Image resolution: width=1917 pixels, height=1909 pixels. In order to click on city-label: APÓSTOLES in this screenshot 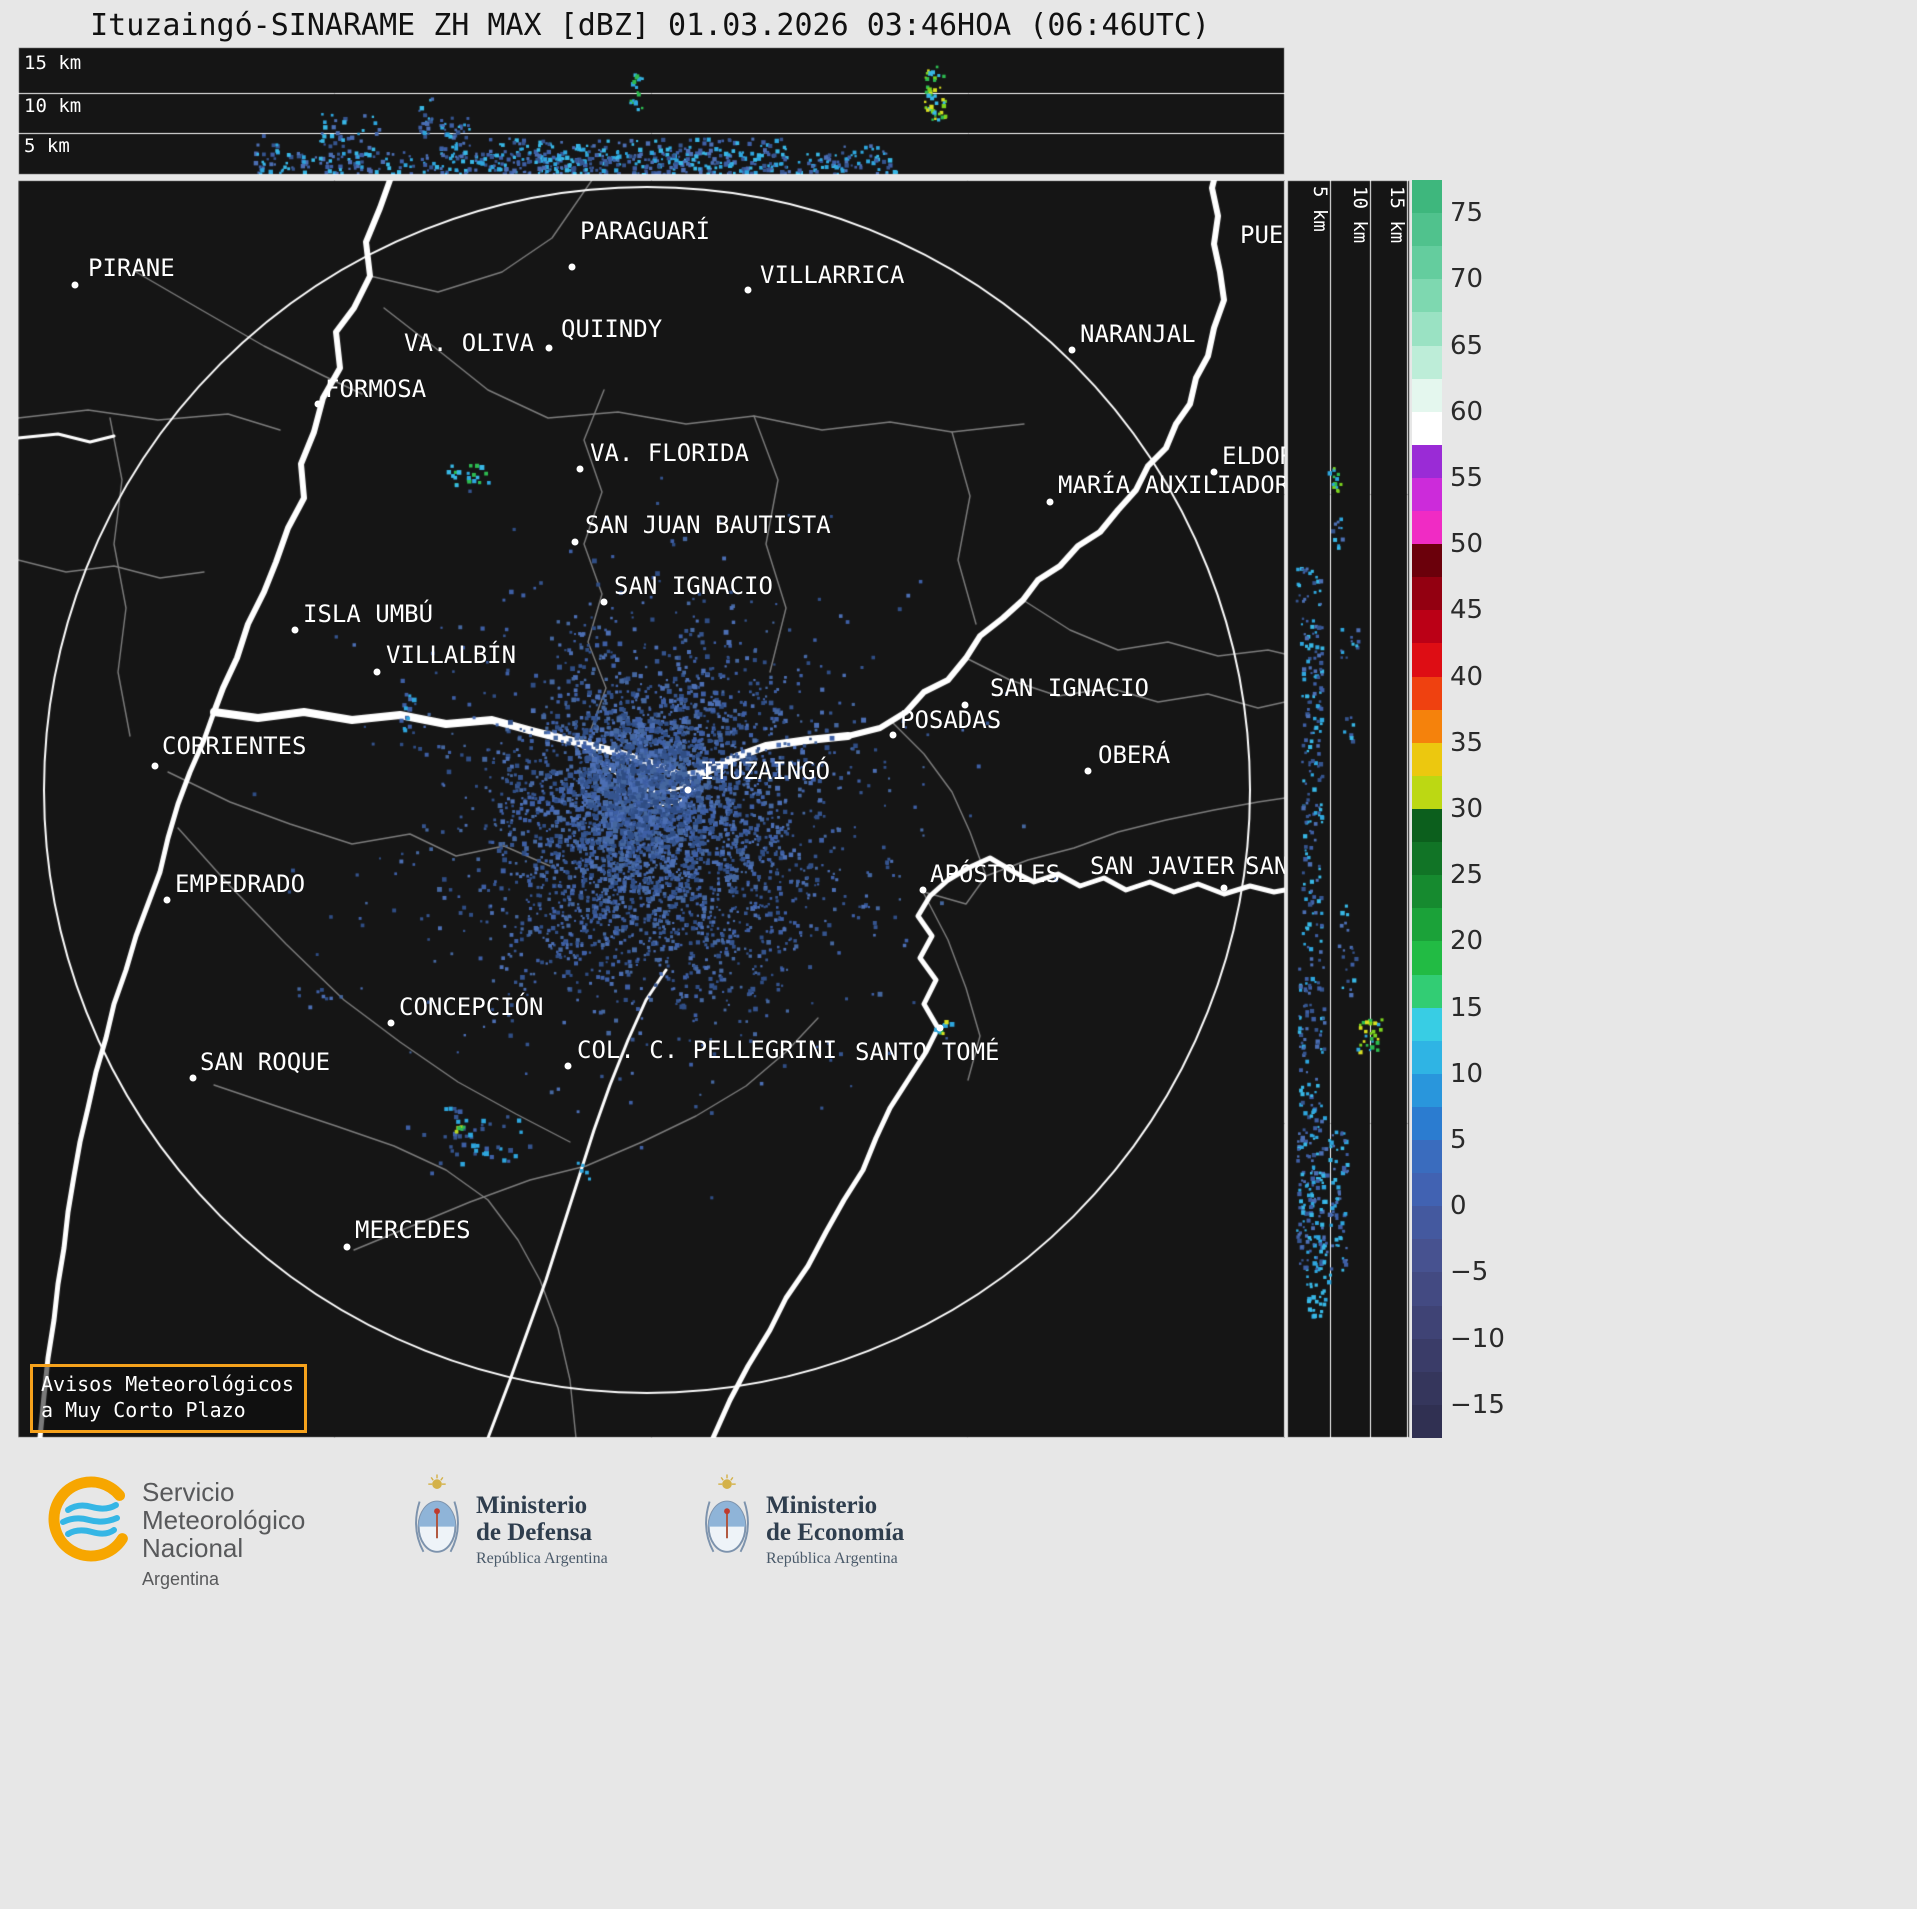, I will do `click(995, 874)`.